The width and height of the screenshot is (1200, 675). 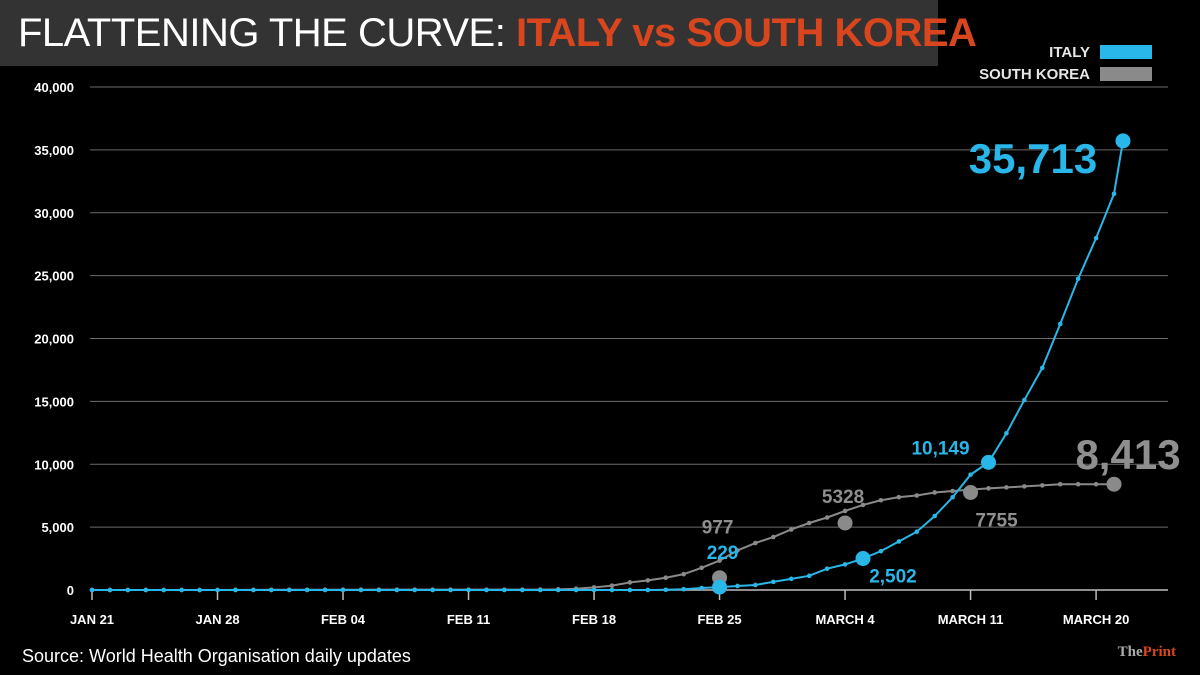 I want to click on y-tick-label: 0, so click(x=70, y=590).